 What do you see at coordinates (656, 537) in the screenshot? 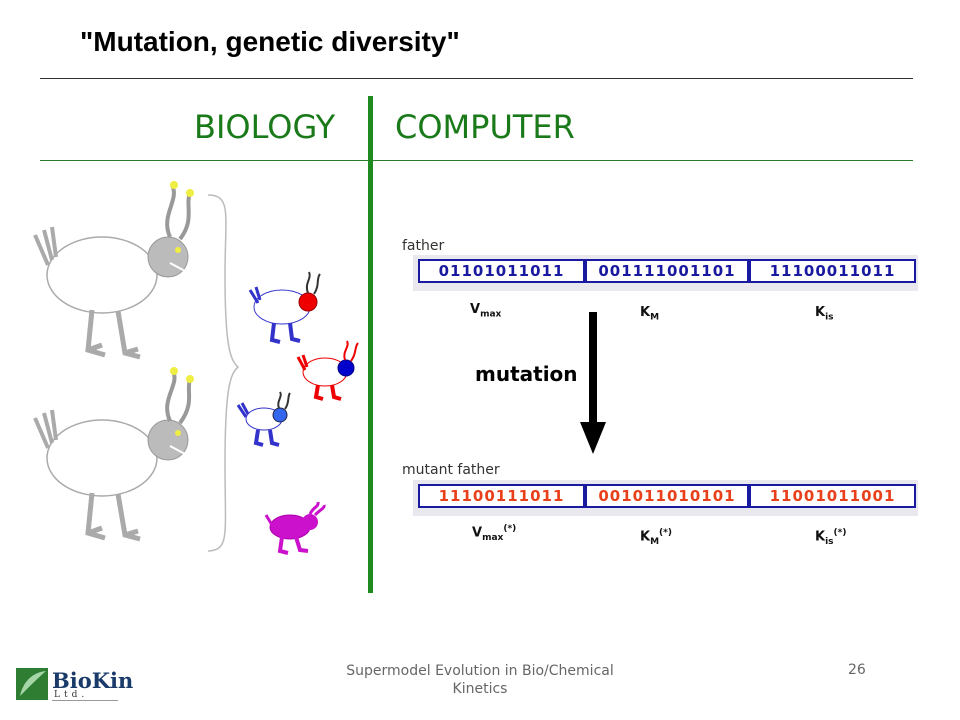
I see `mutant-param-km: KM(*)` at bounding box center [656, 537].